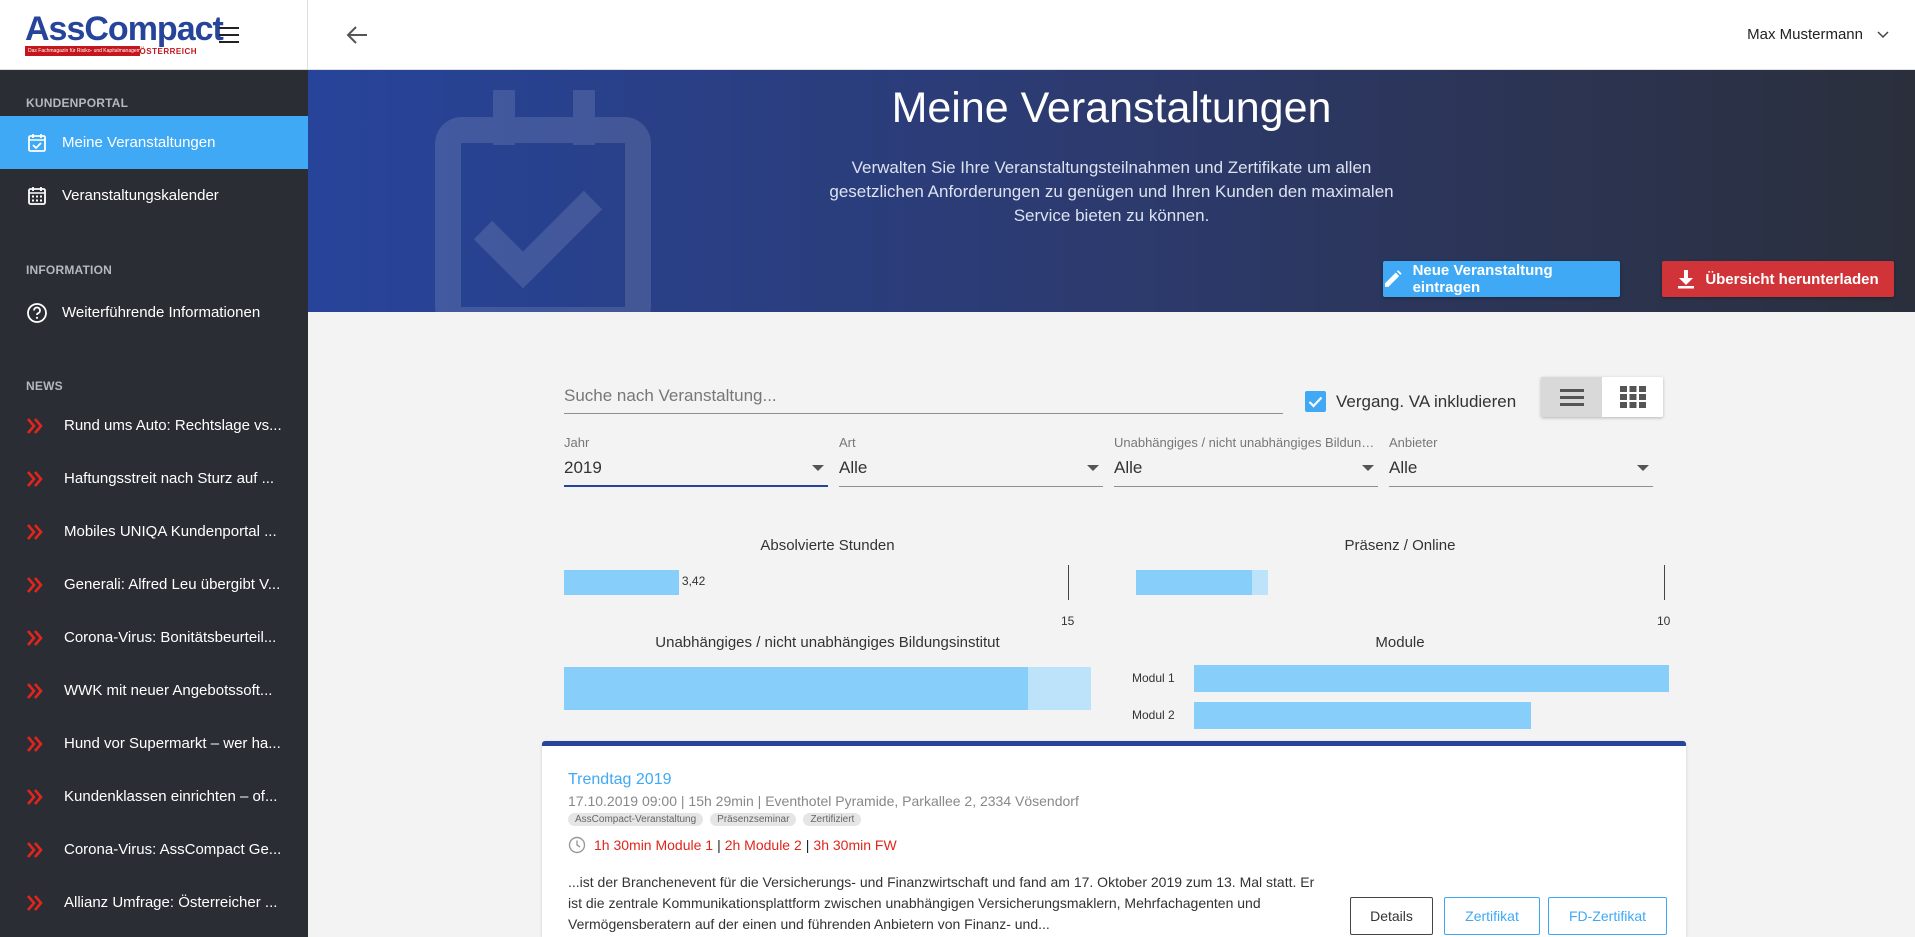 Image resolution: width=1915 pixels, height=937 pixels. Describe the element at coordinates (1792, 279) in the screenshot. I see `download-overview-label: Übersicht herunterladen` at that location.